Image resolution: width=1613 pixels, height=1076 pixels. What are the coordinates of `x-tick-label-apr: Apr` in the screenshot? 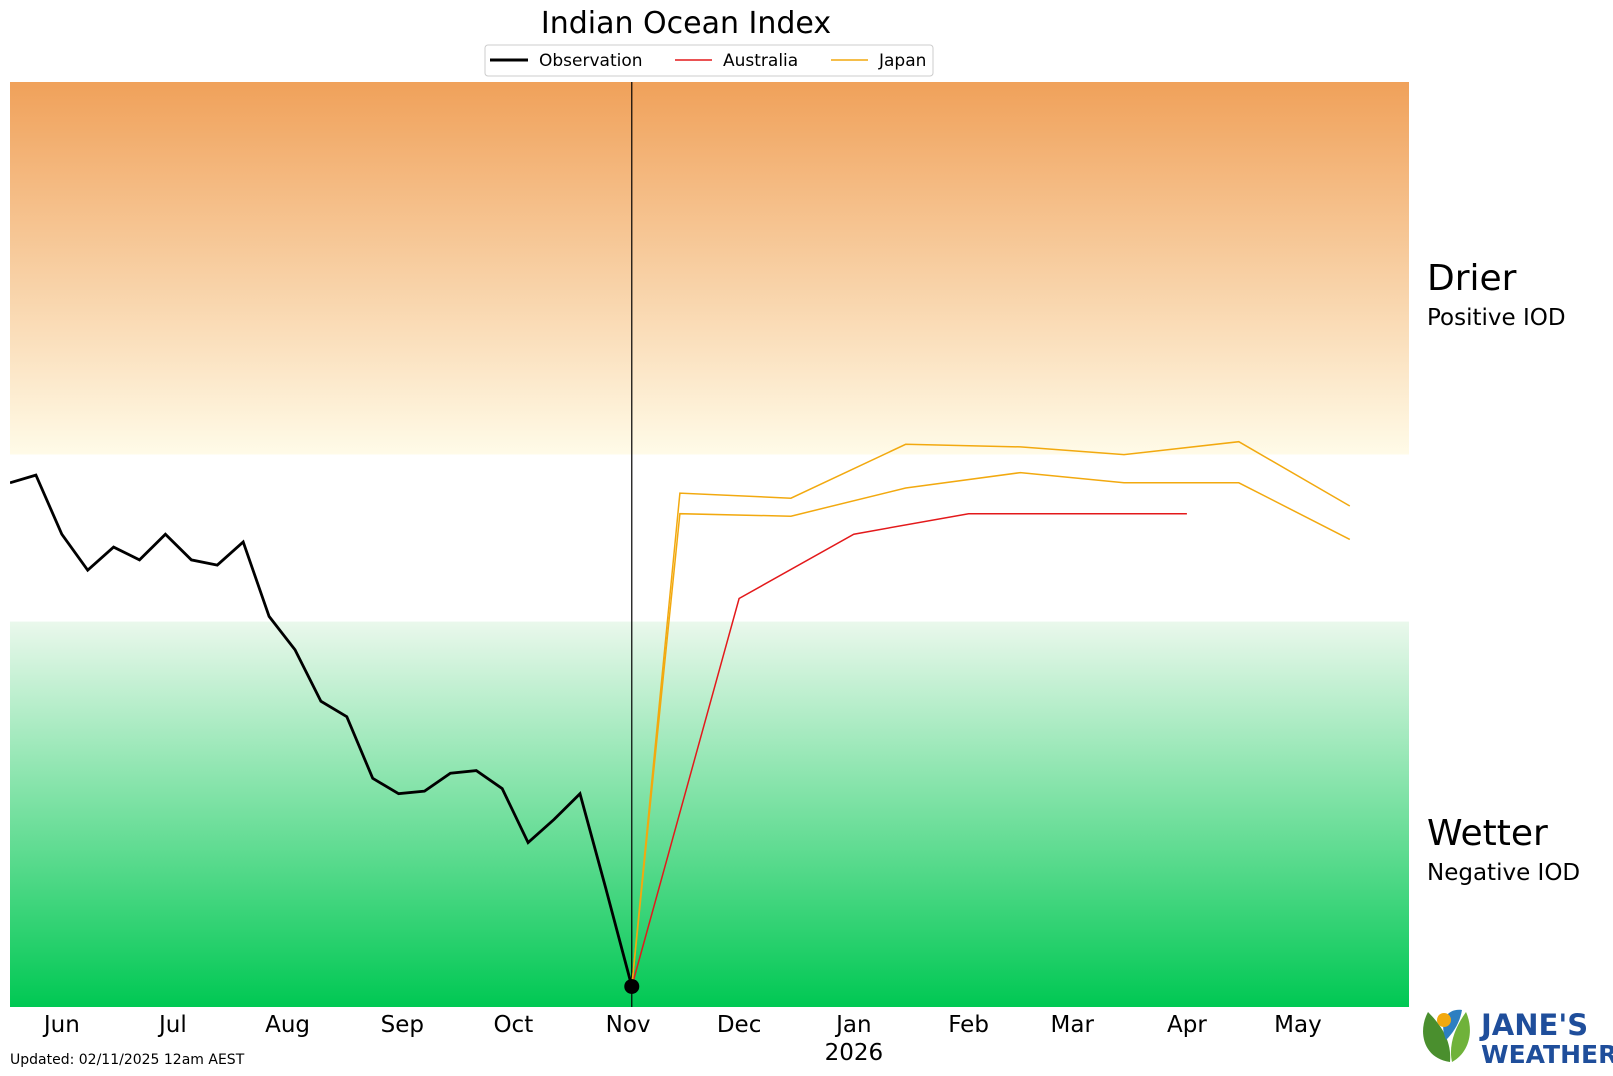 It's located at (1187, 1025).